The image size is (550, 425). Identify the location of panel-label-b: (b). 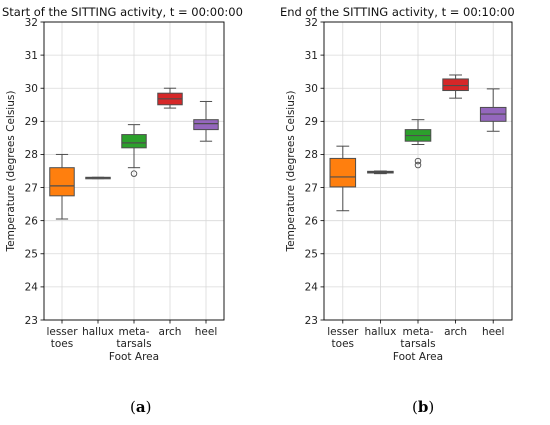
(423, 407).